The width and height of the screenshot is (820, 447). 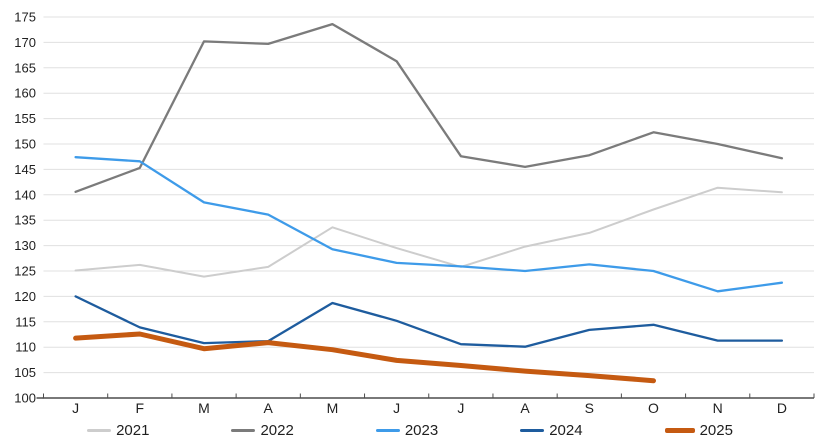 I want to click on x-axis-tick-label: D, so click(x=782, y=407).